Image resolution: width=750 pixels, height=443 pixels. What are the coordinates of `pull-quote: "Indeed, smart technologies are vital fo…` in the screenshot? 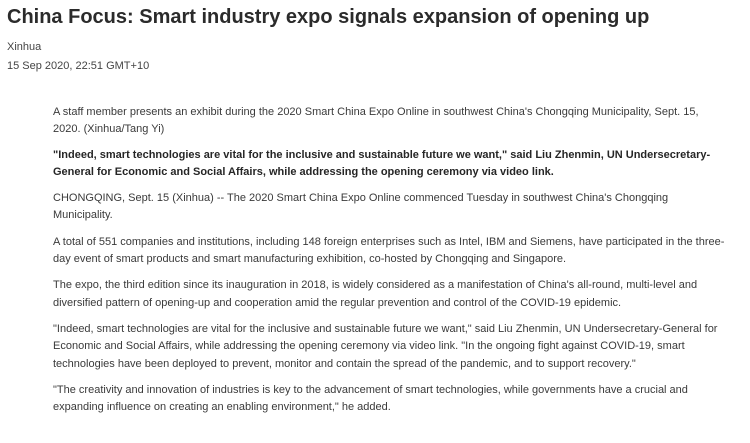 It's located at (382, 163).